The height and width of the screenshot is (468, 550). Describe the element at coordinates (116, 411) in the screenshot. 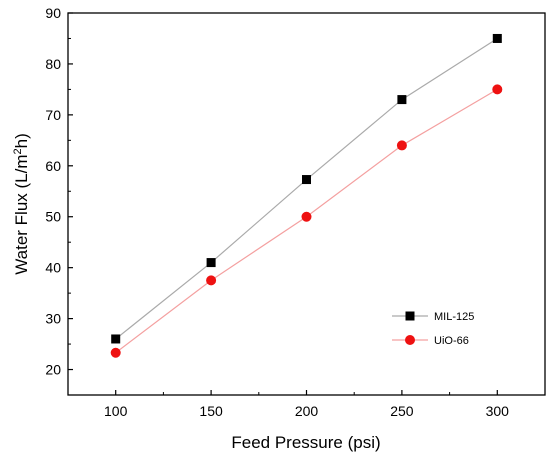

I see `x-tick-label: 100` at that location.